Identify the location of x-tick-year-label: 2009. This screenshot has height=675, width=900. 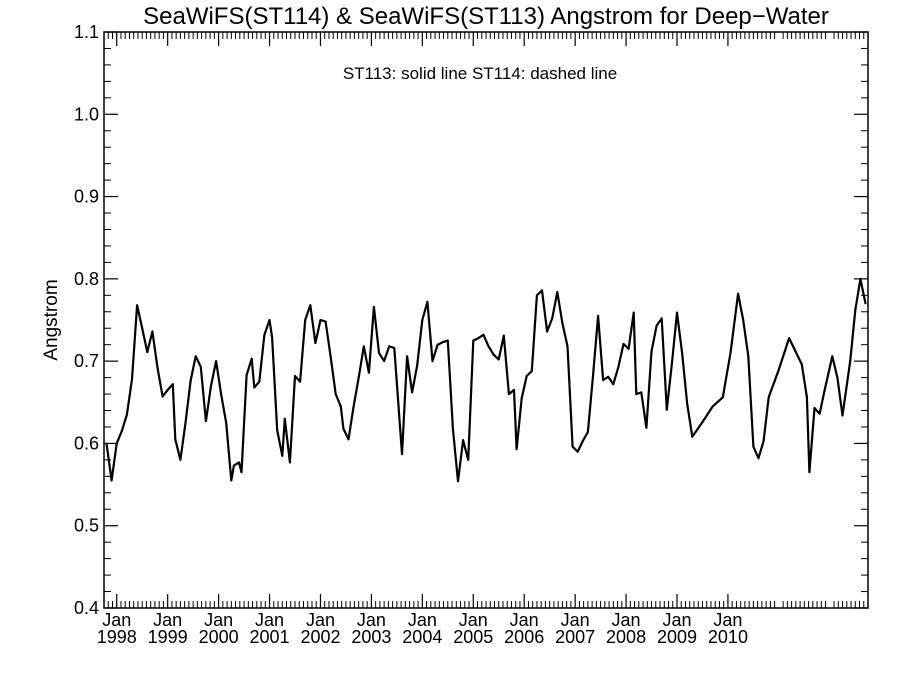
(677, 637).